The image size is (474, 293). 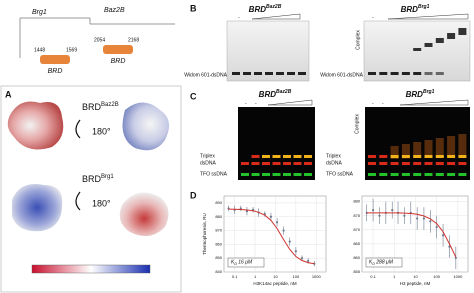 What do you see at coordinates (235, 276) in the screenshot?
I see `x-tick-label: 0.1` at bounding box center [235, 276].